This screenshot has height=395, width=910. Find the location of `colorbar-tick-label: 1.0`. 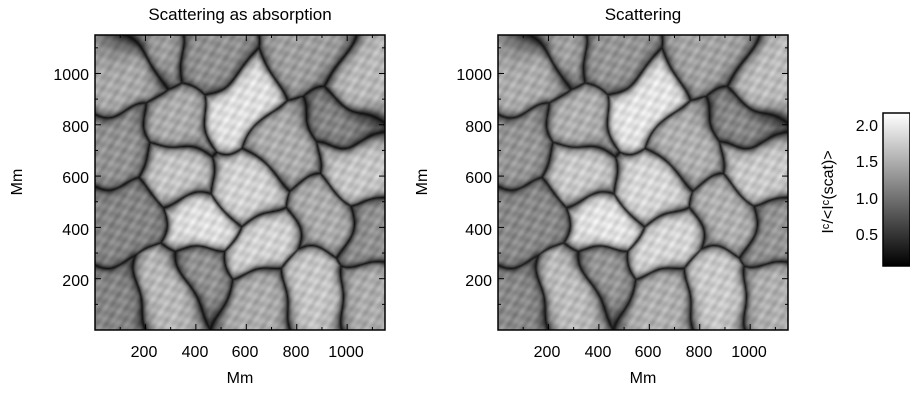

colorbar-tick-label: 1.0 is located at coordinates (867, 199).